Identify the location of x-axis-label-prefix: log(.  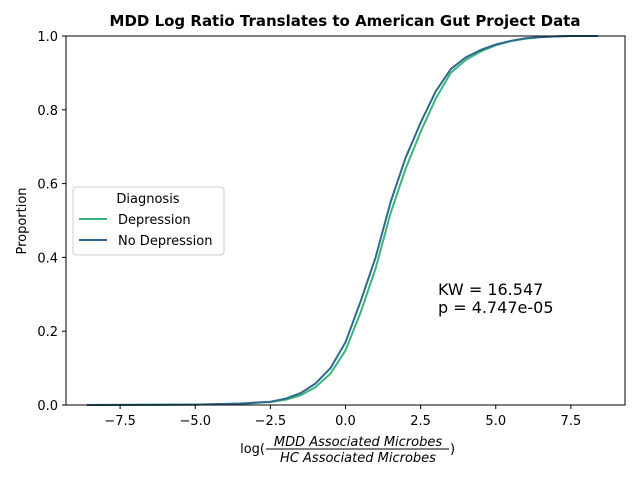
(252, 449).